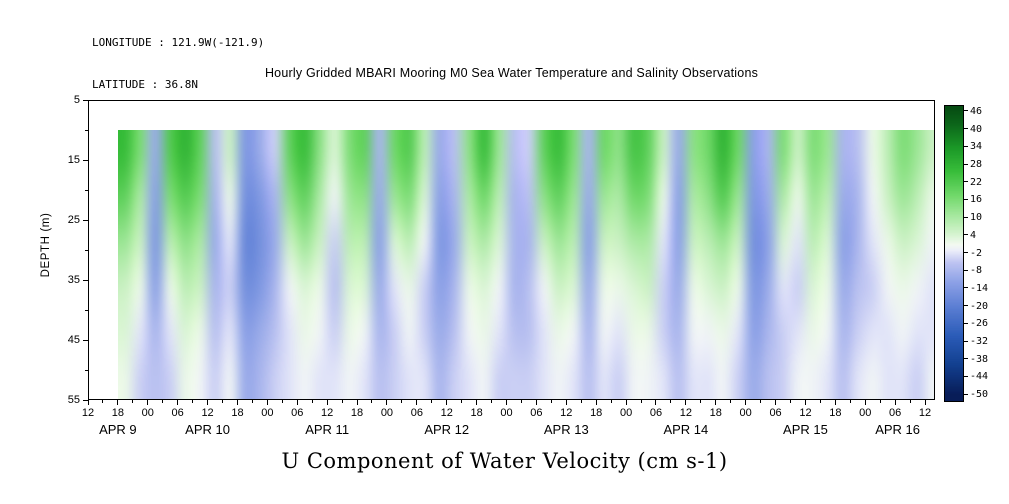  What do you see at coordinates (979, 324) in the screenshot?
I see `colorbar-tick-label: -26` at bounding box center [979, 324].